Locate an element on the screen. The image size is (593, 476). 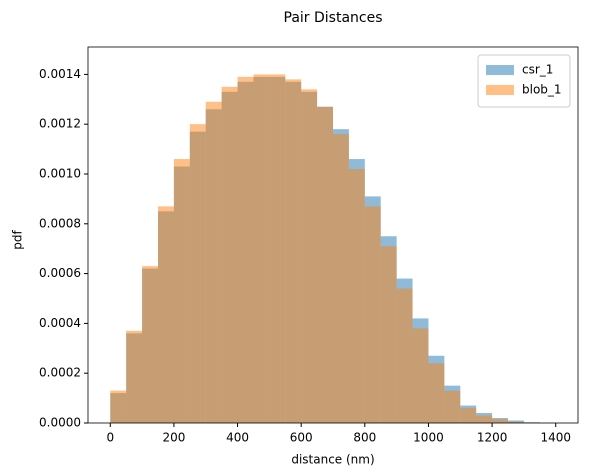
x-tick-label: 600 is located at coordinates (301, 438).